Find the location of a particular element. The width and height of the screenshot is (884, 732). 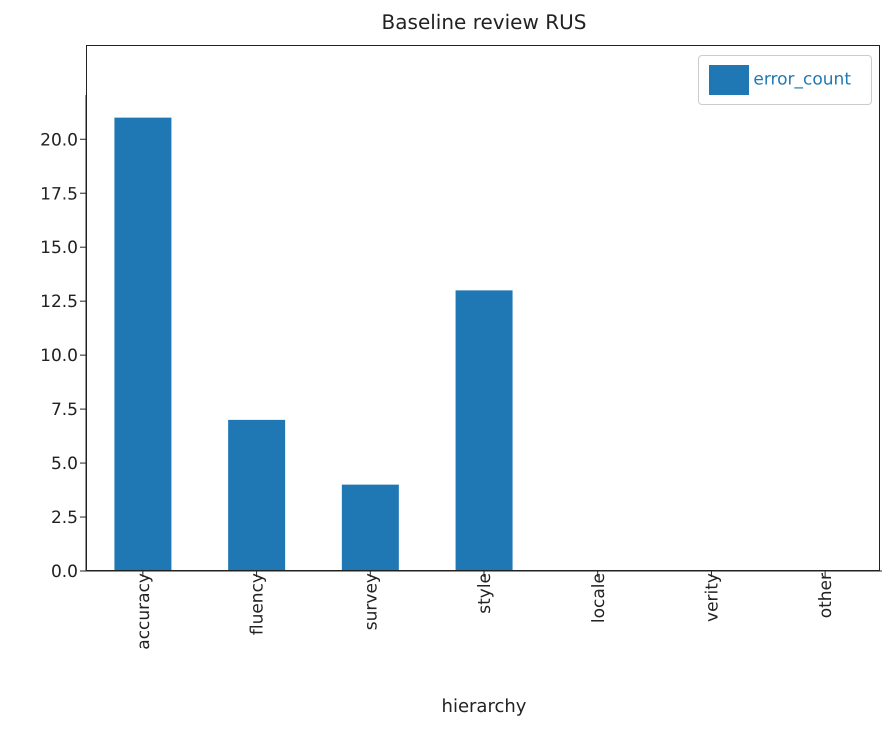

x-tick-label: verity is located at coordinates (712, 597).